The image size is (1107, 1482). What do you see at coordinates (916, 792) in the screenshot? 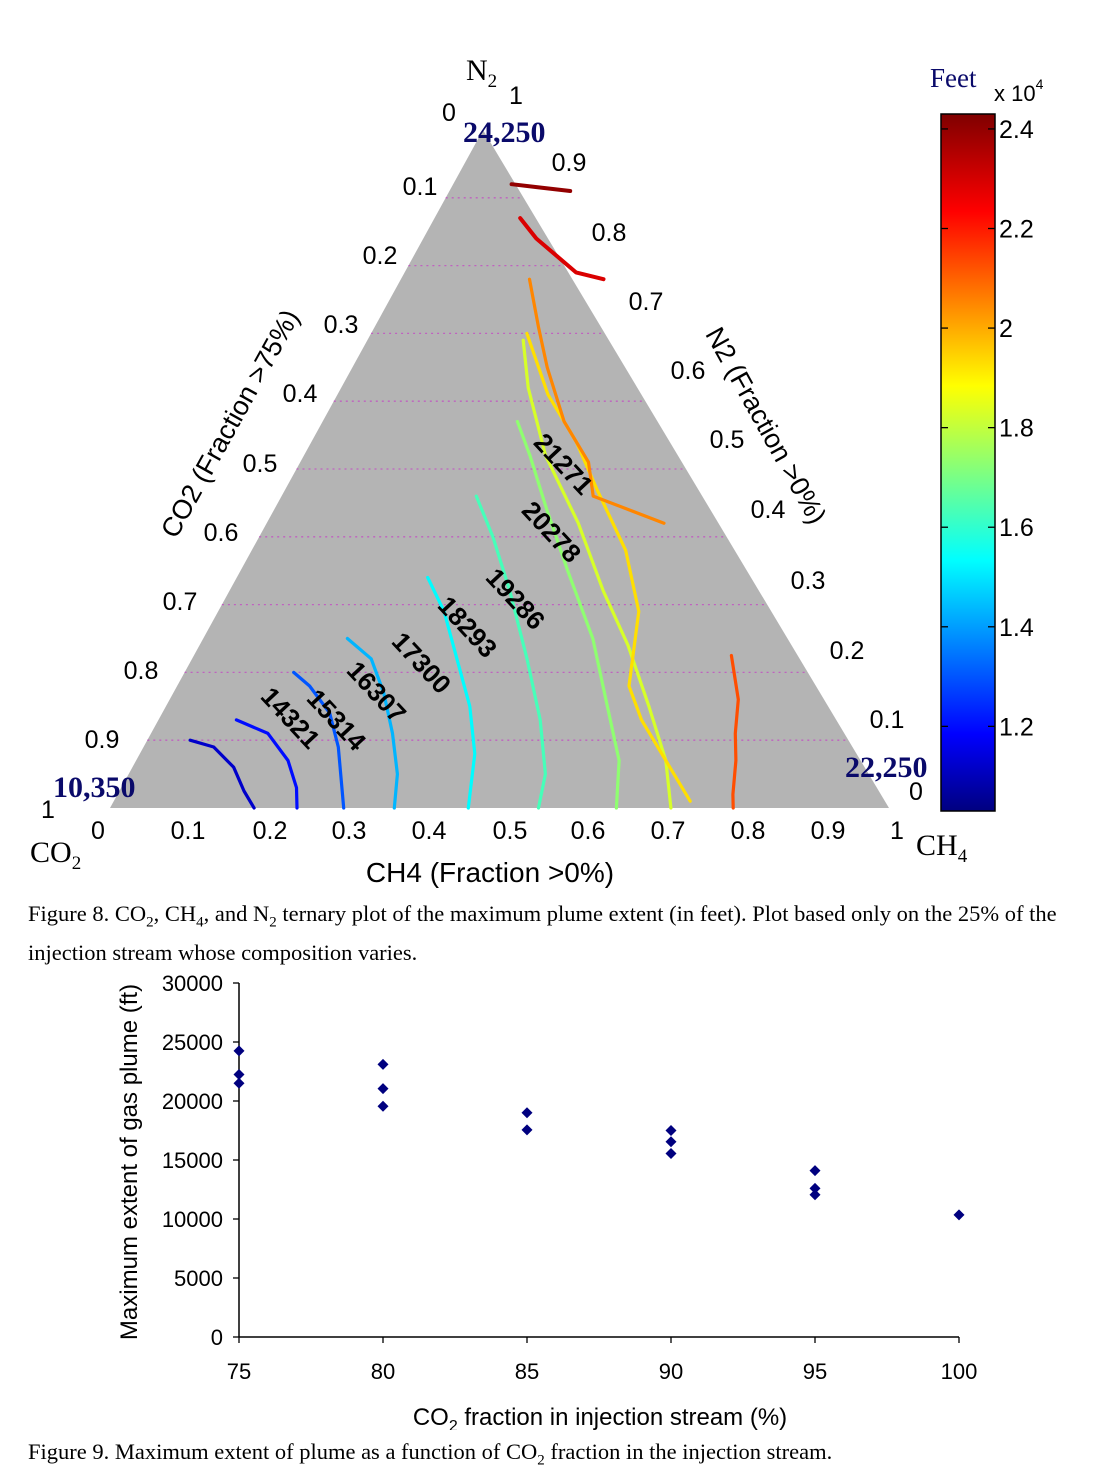
I see `tick-label-right: 0` at bounding box center [916, 792].